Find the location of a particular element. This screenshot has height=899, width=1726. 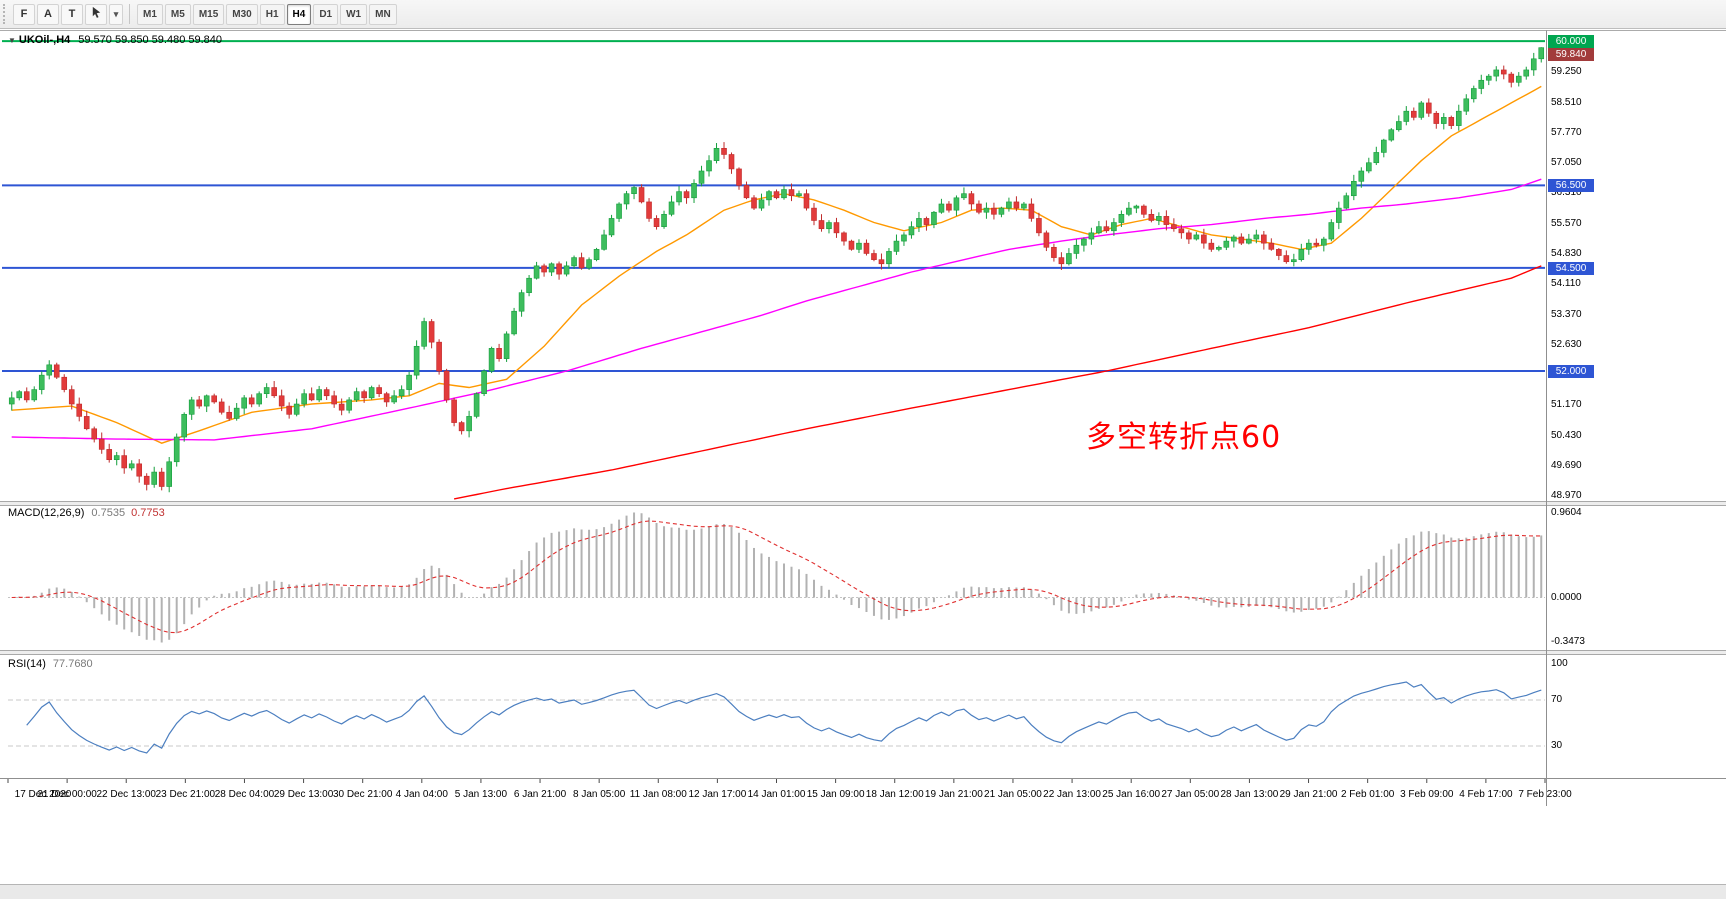

symbol-title: UKOil-,H4 is located at coordinates (44, 40).